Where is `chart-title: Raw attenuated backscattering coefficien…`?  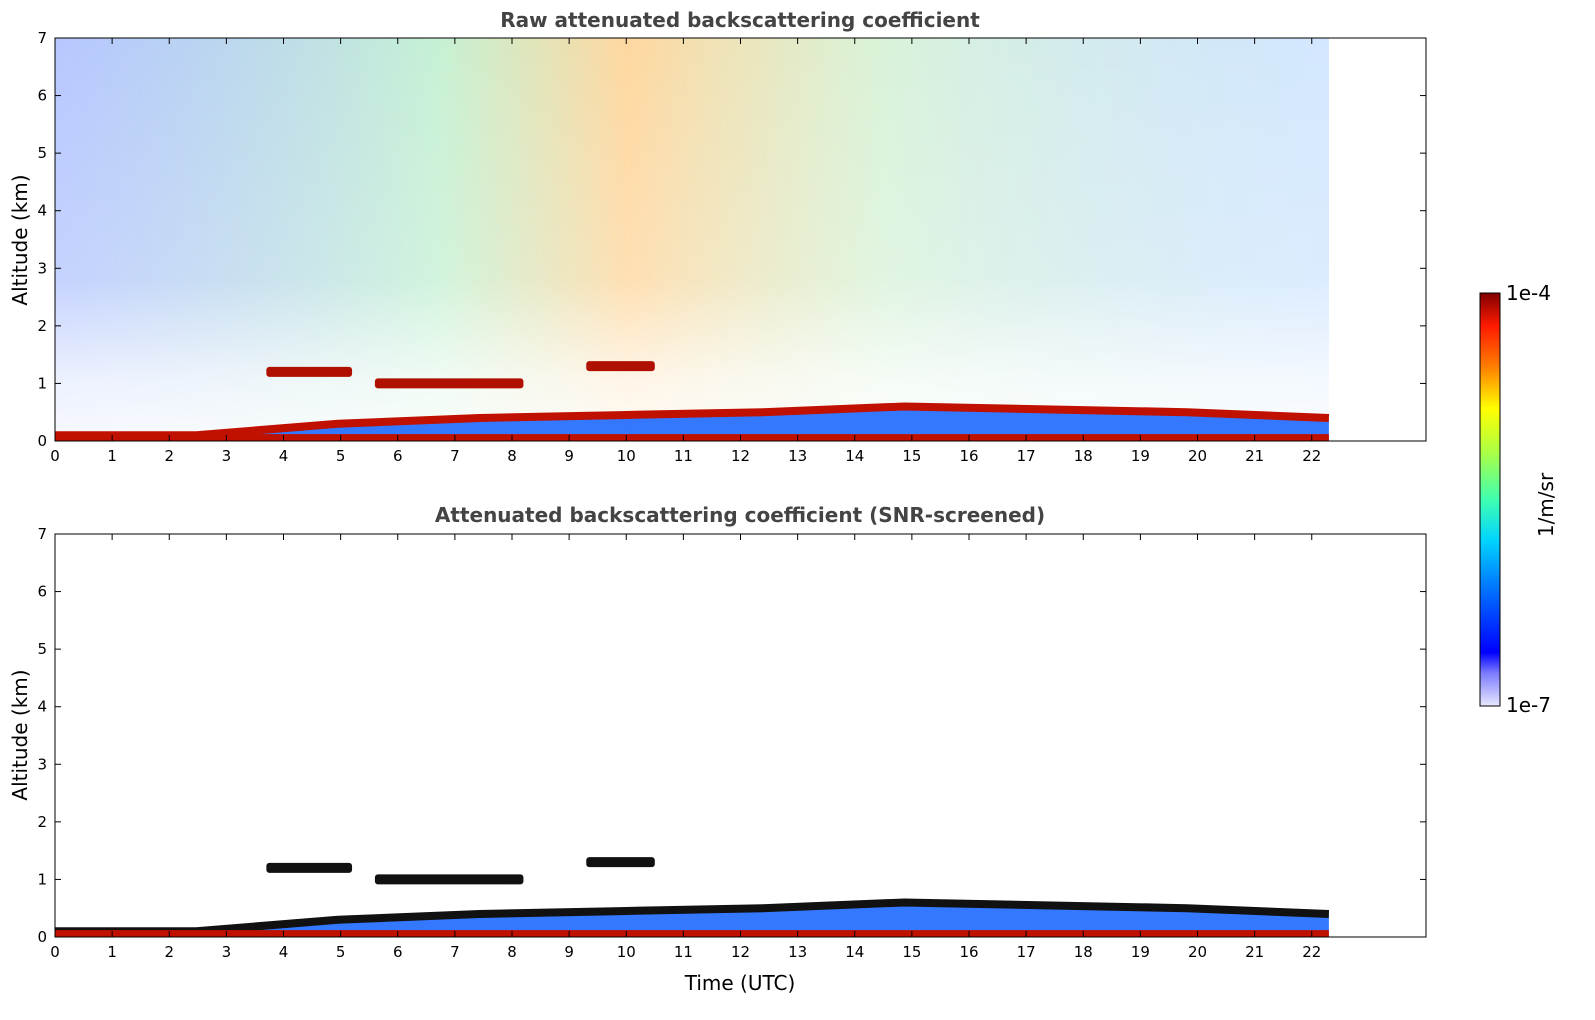 chart-title: Raw attenuated backscattering coefficien… is located at coordinates (740, 20).